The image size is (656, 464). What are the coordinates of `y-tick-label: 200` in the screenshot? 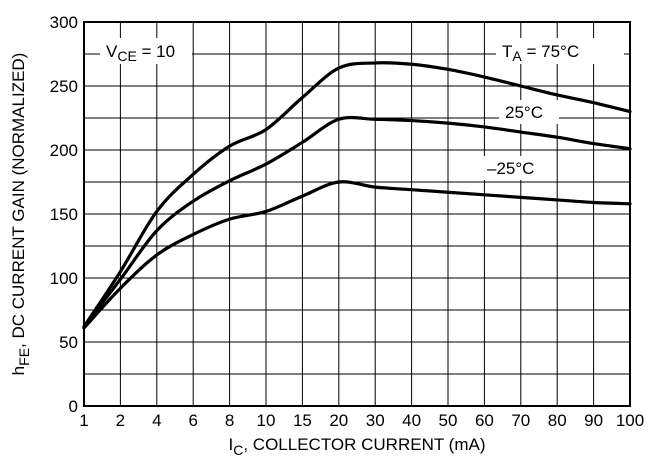 It's located at (64, 150).